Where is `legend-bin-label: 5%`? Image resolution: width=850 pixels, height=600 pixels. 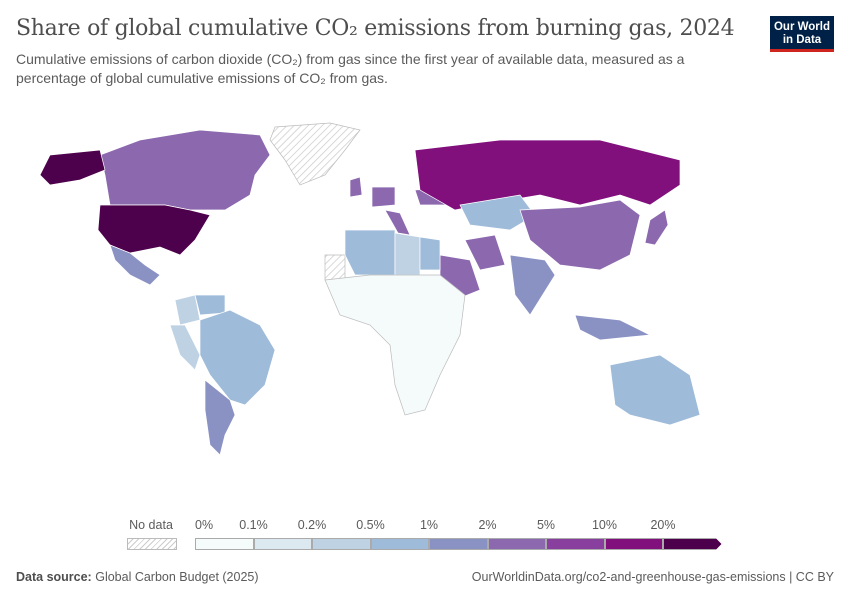 legend-bin-label: 5% is located at coordinates (546, 525).